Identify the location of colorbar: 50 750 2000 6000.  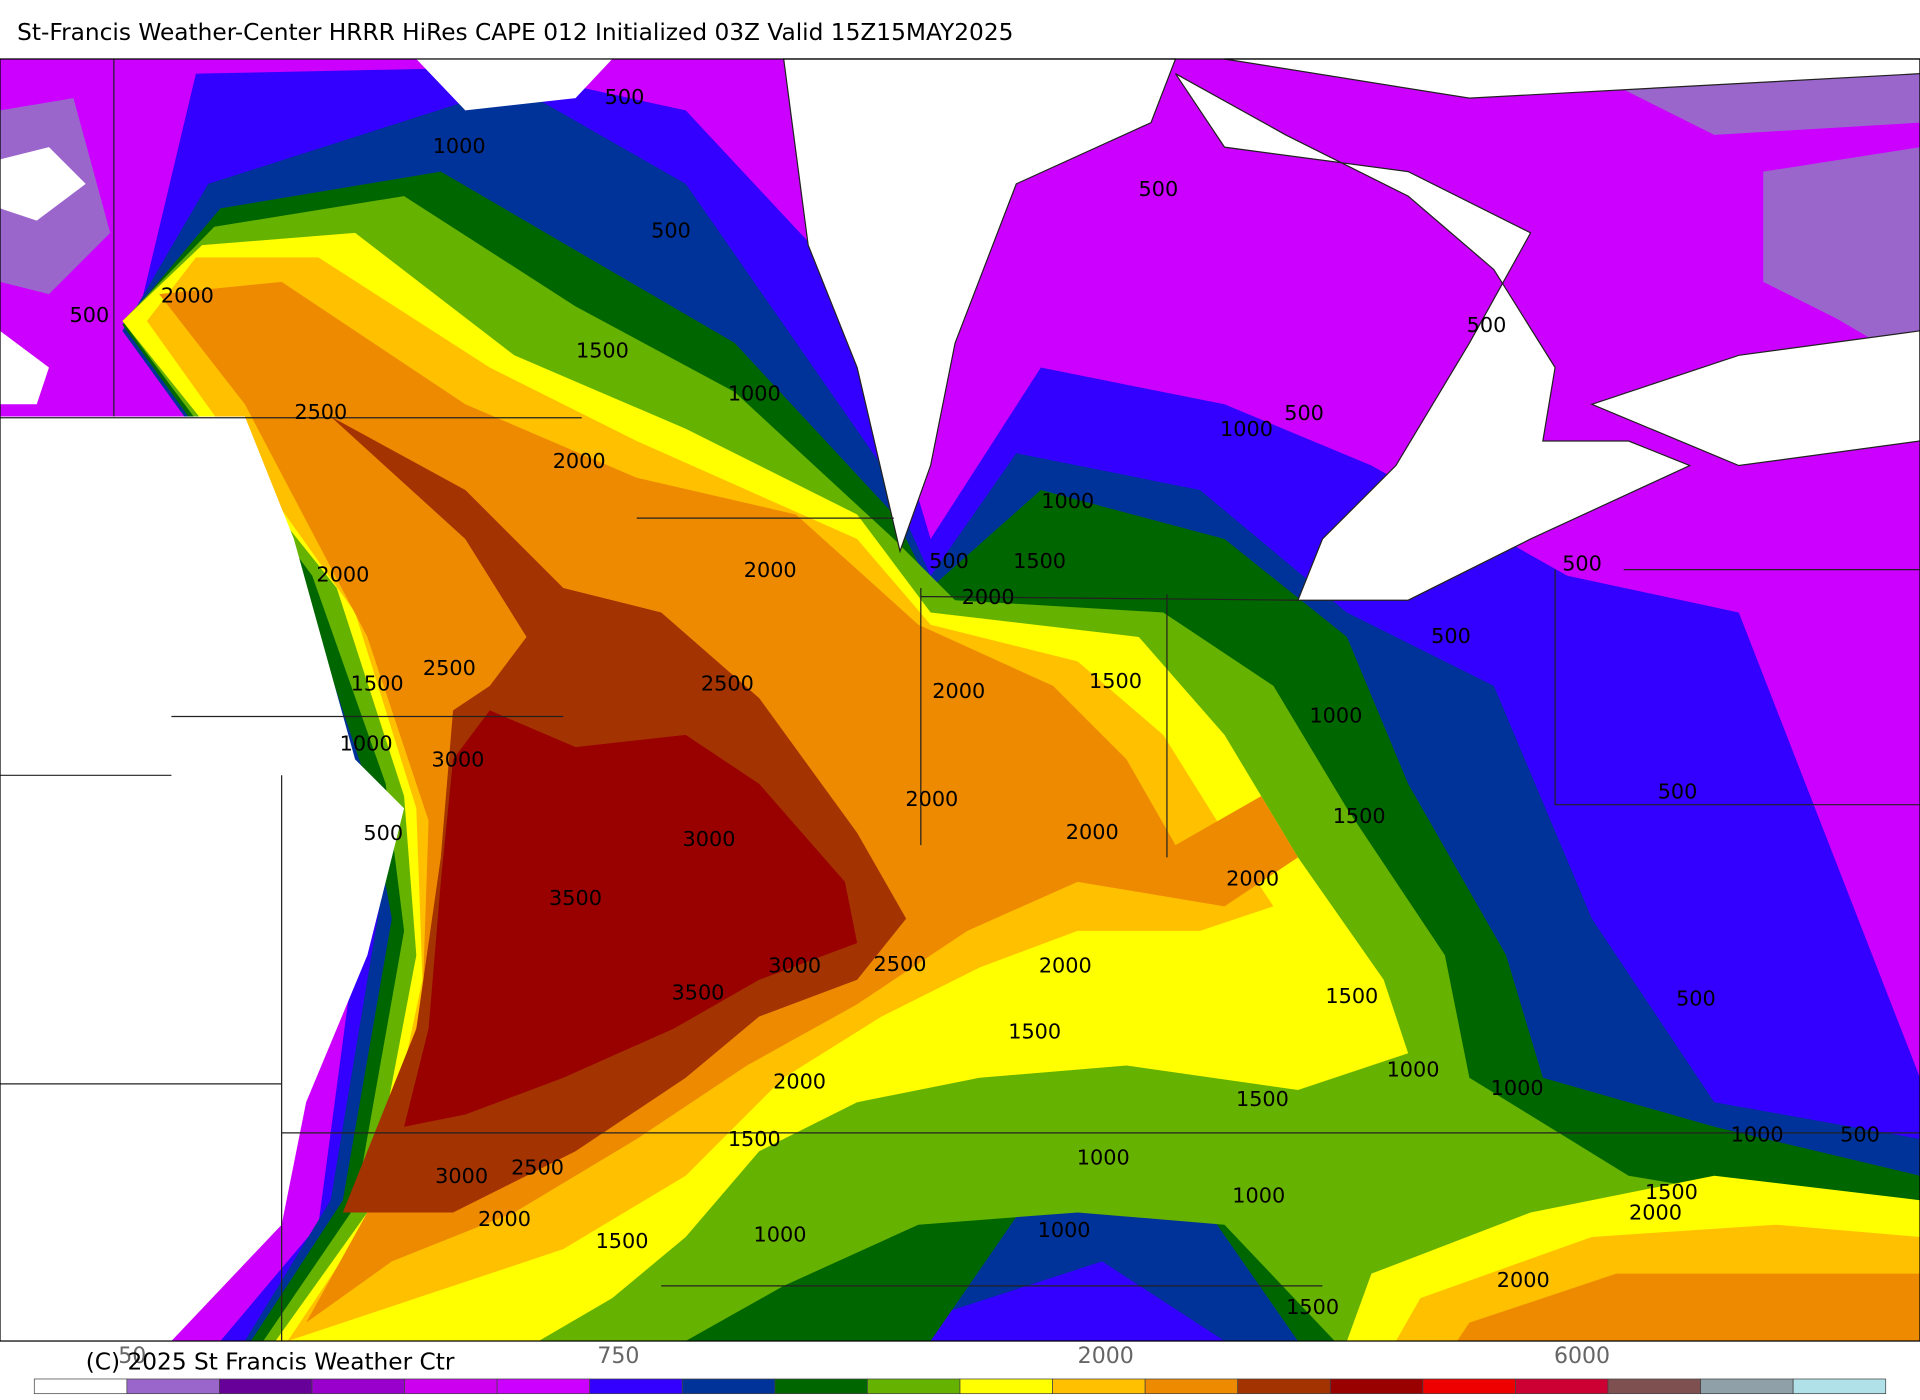
(960, 1369).